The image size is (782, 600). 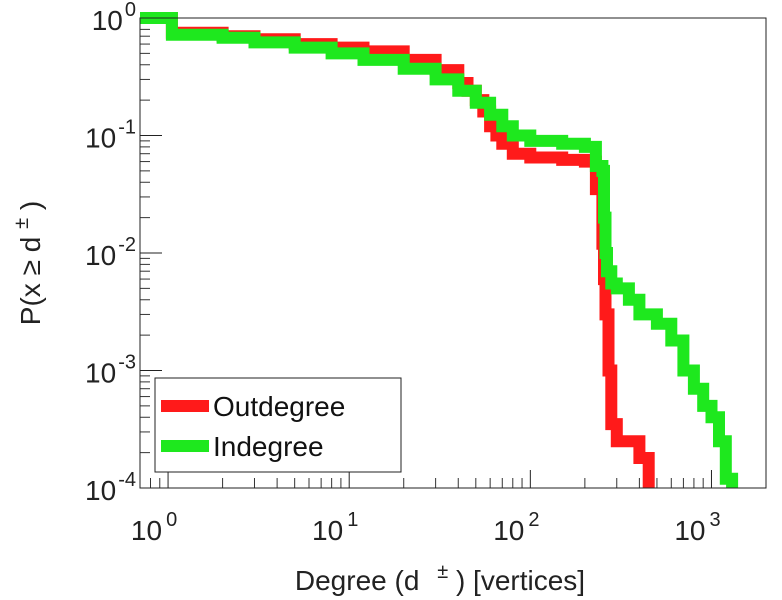 I want to click on y-tick-label: 10 -4, so click(x=110, y=487).